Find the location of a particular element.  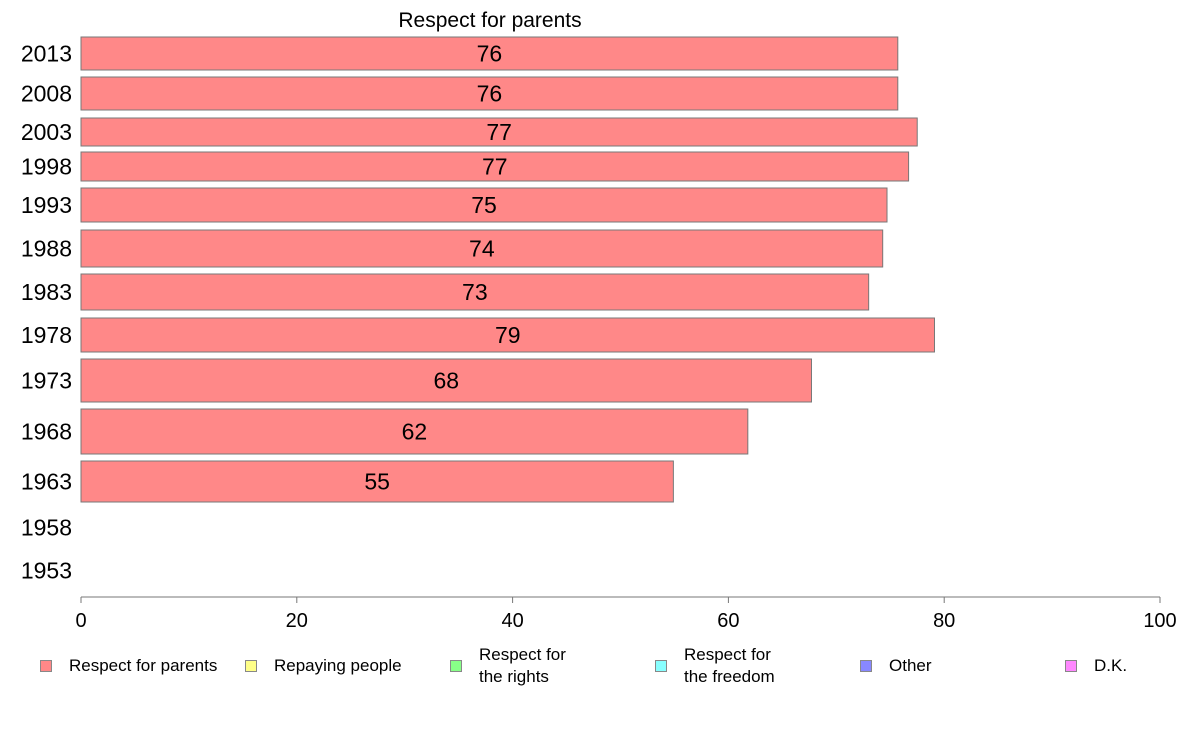

year-label: 1988 is located at coordinates (46, 249).